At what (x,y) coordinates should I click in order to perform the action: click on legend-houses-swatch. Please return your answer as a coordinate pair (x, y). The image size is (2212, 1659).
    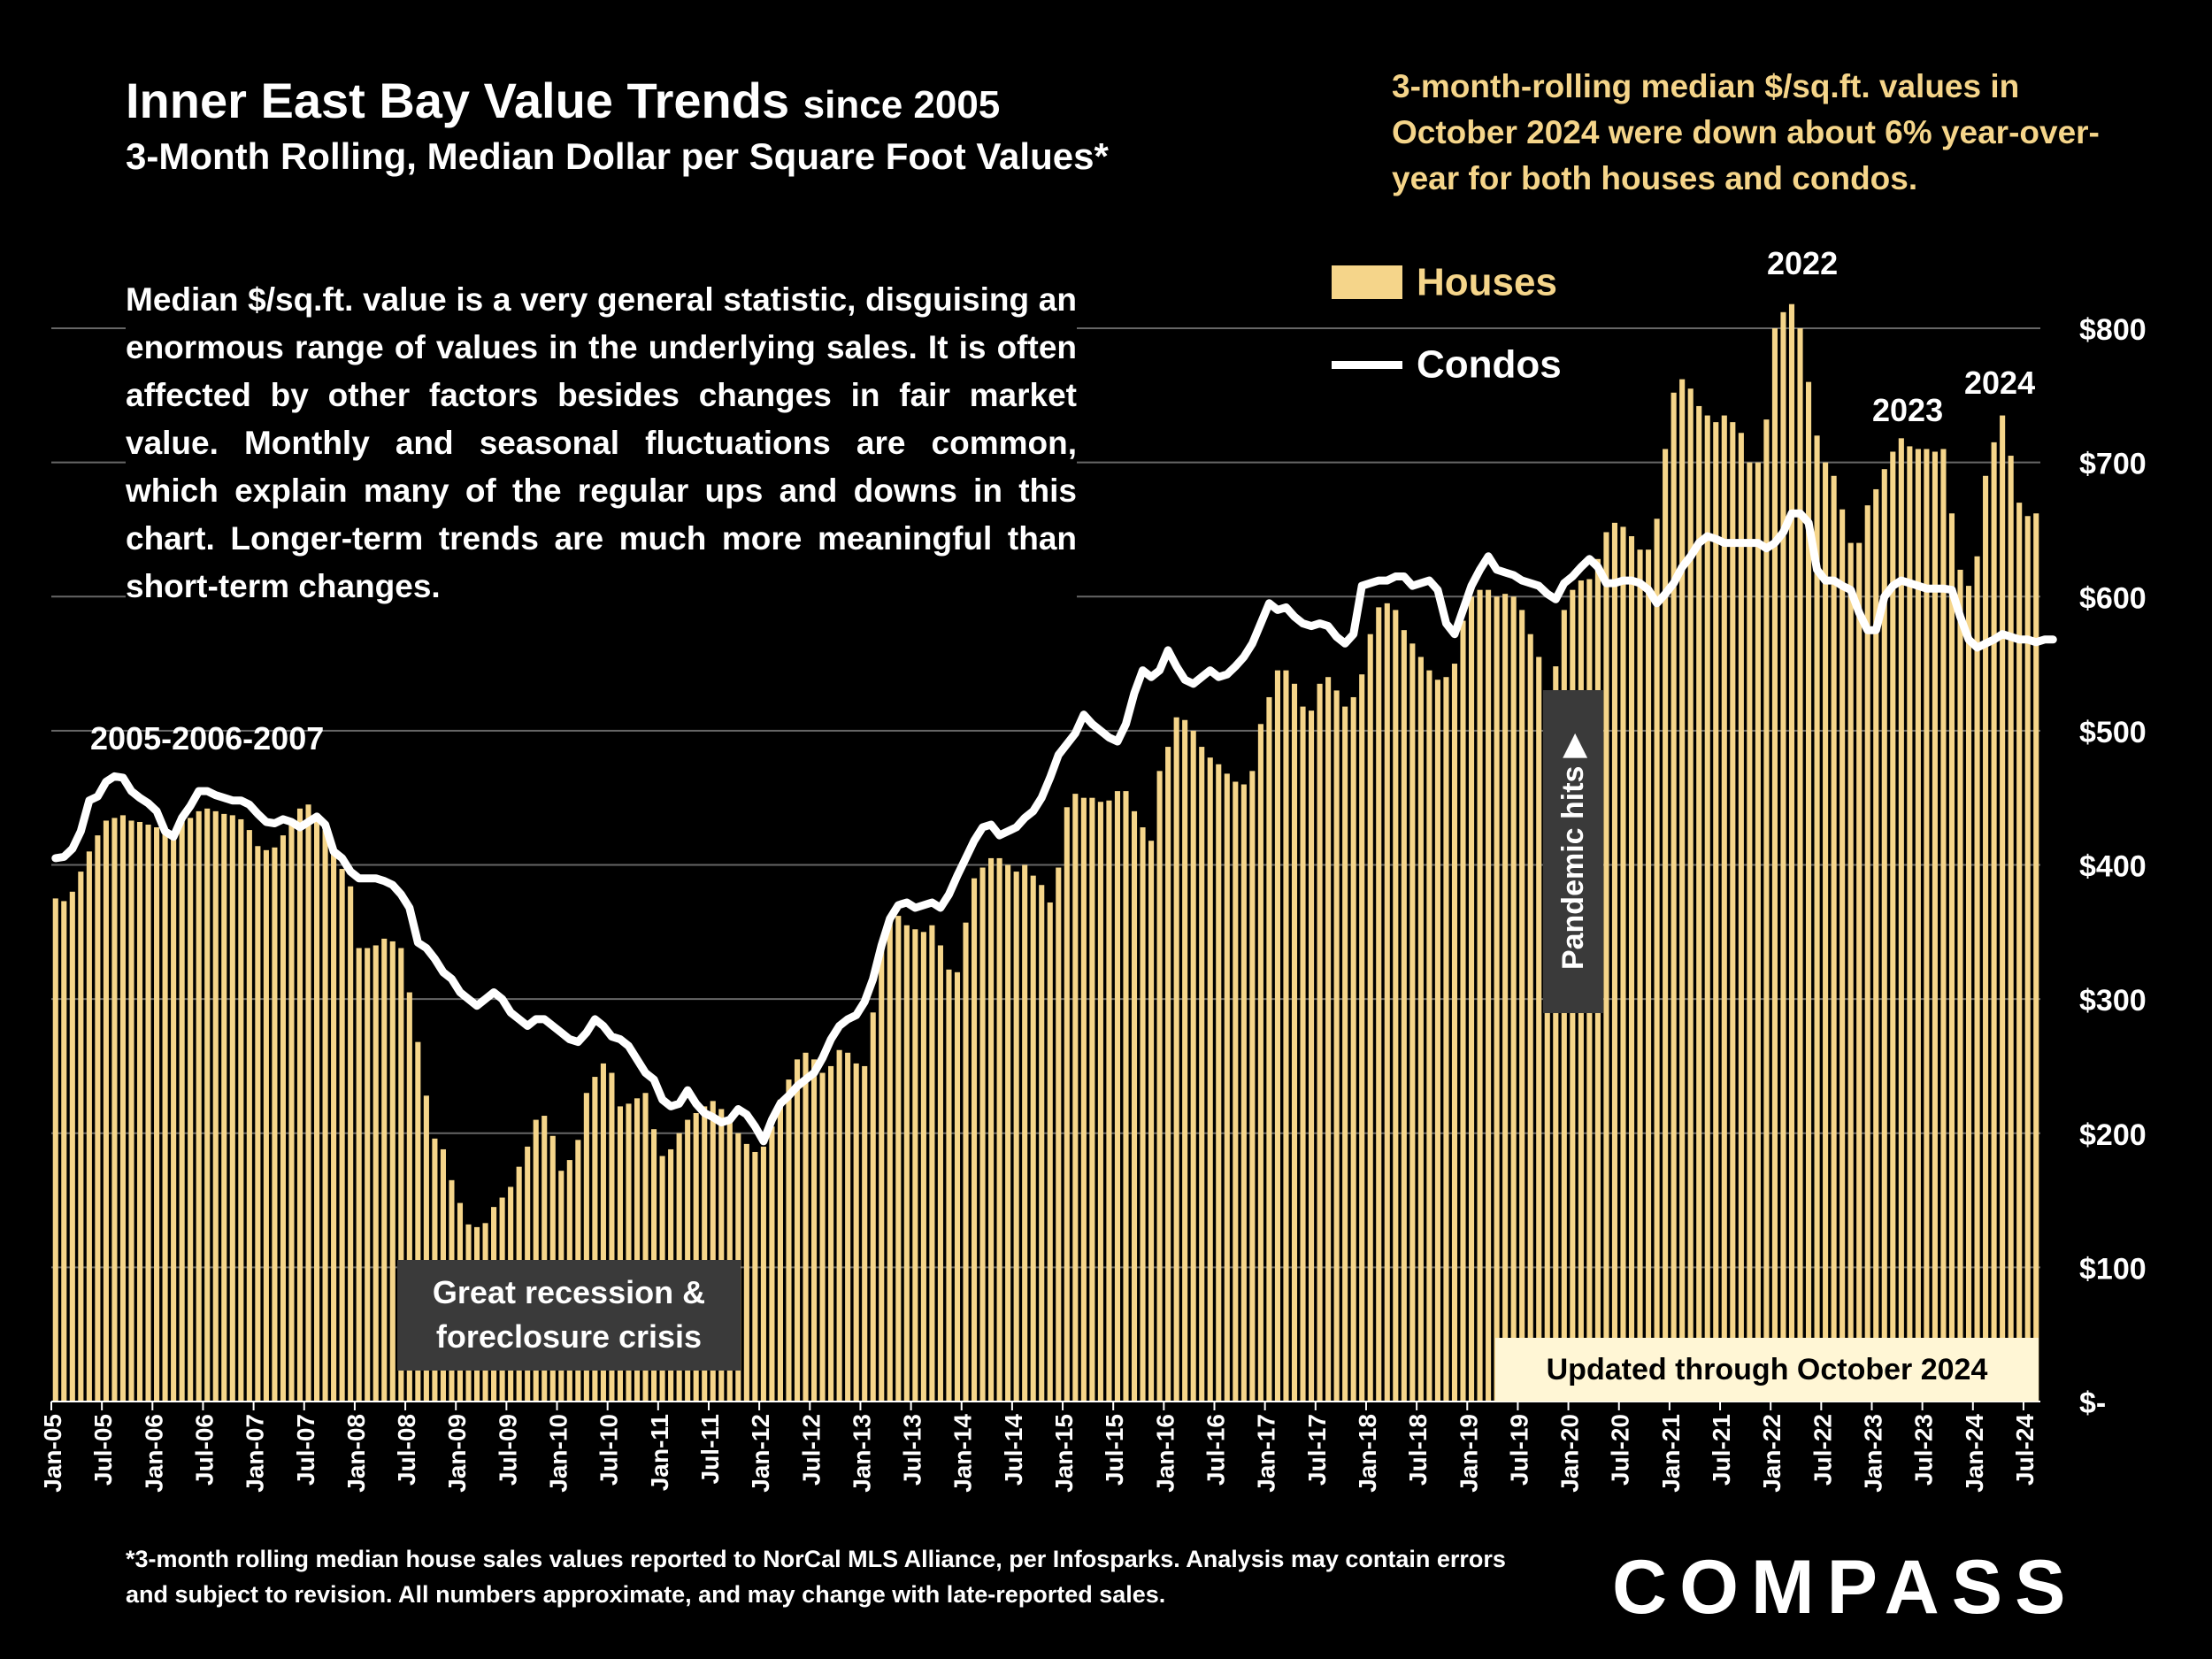
    Looking at the image, I should click on (1367, 282).